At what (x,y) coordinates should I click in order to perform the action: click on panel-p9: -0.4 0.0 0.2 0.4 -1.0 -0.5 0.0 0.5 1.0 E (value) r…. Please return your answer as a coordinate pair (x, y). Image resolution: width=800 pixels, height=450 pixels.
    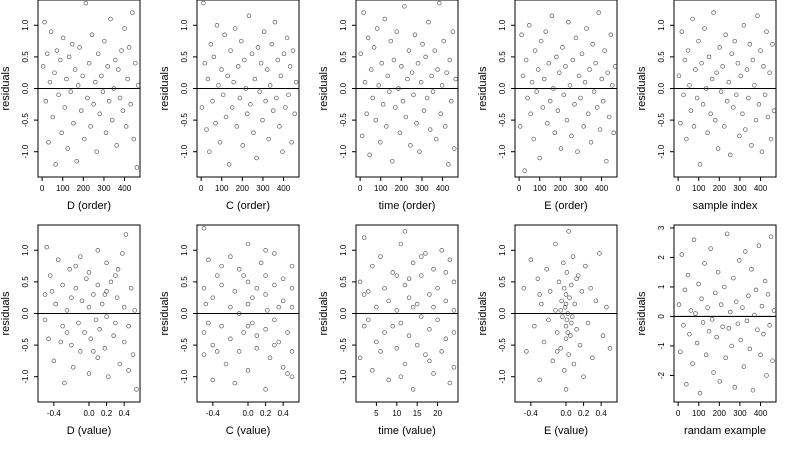
    Looking at the image, I should click on (547, 330).